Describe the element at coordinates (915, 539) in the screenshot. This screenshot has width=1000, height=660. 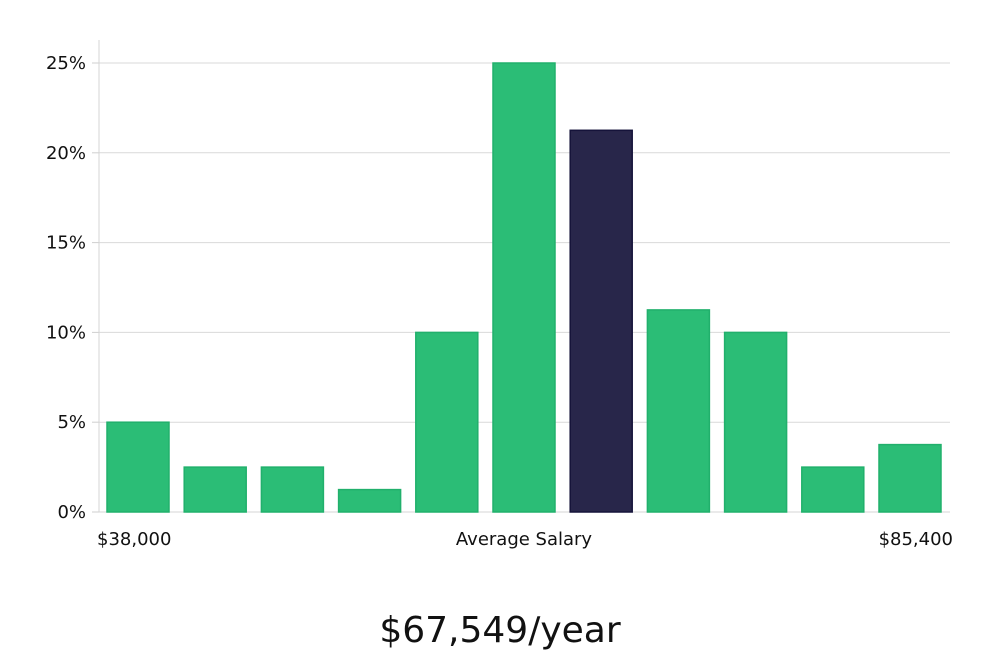
I see `x-label-max: $85,400` at that location.